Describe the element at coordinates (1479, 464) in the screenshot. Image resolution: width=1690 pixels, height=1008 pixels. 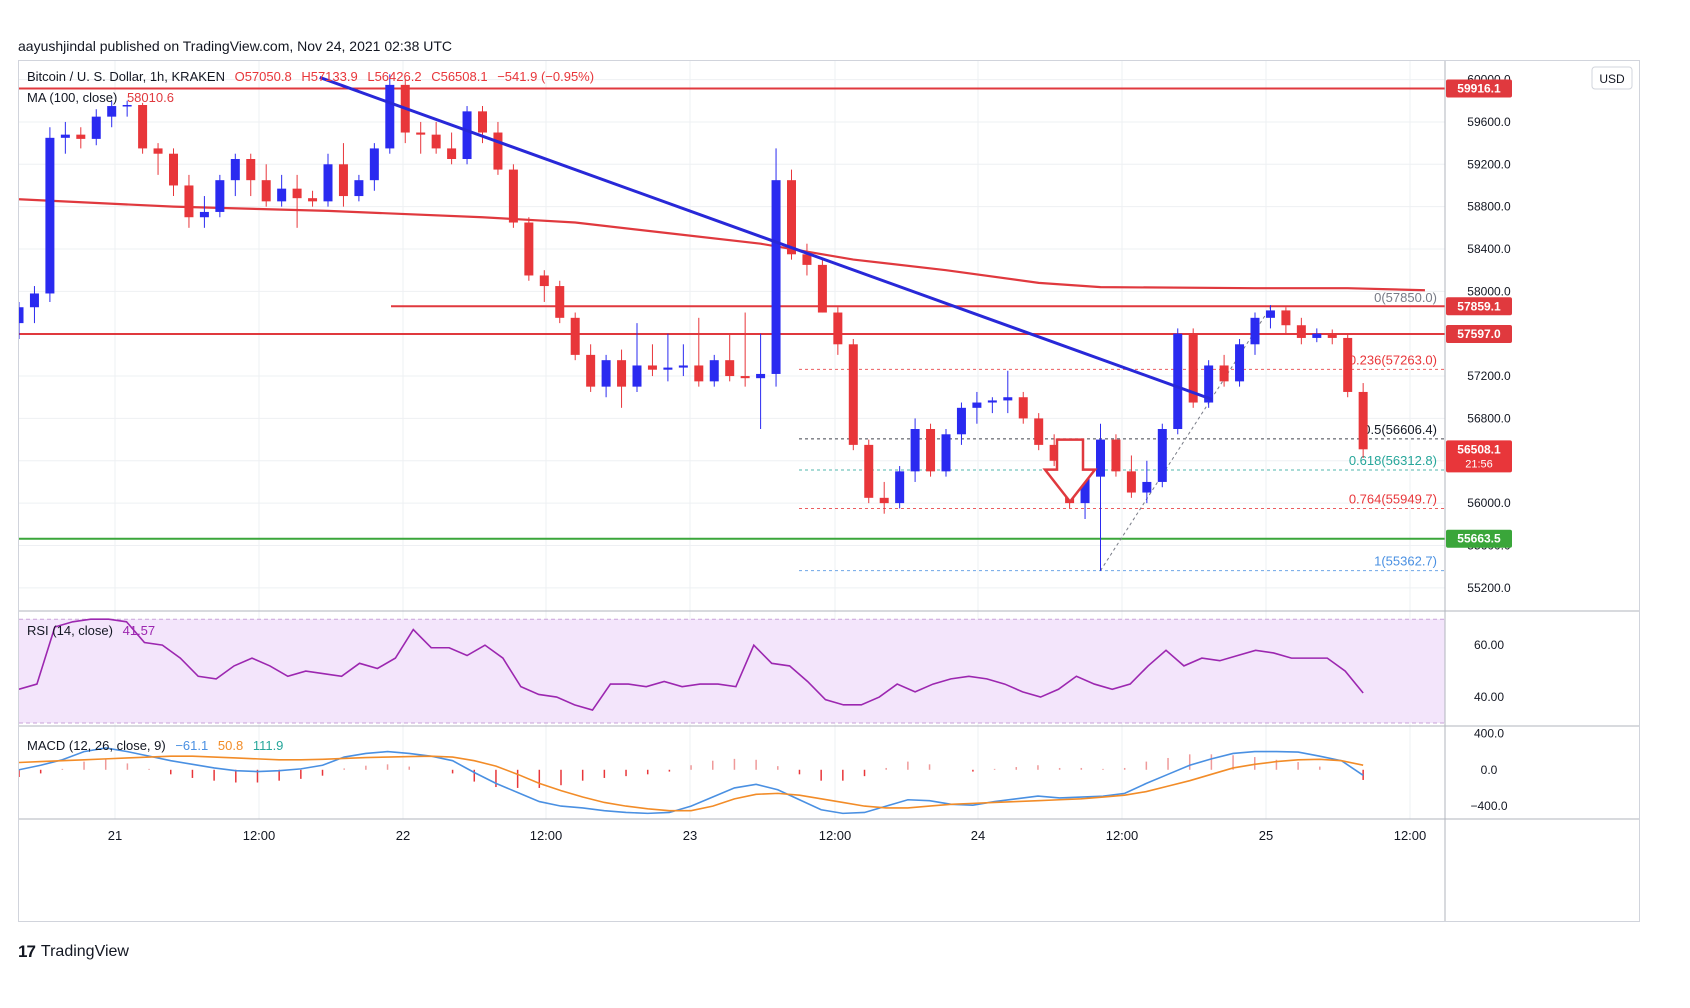
I see `price-badge-countdown: 21:56` at that location.